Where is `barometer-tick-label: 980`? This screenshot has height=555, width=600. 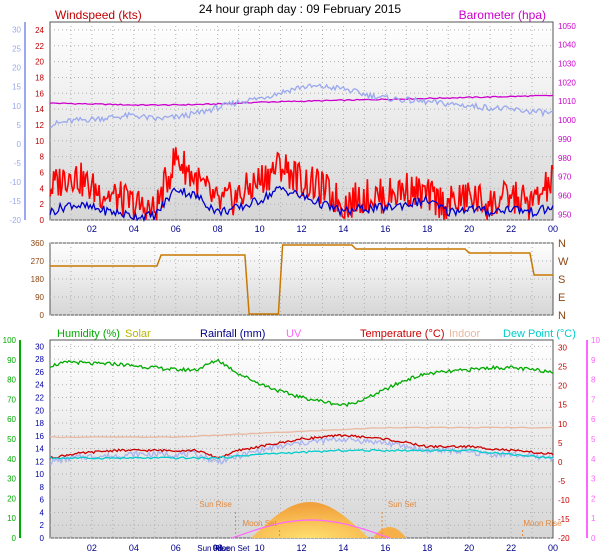 barometer-tick-label: 980 is located at coordinates (565, 158).